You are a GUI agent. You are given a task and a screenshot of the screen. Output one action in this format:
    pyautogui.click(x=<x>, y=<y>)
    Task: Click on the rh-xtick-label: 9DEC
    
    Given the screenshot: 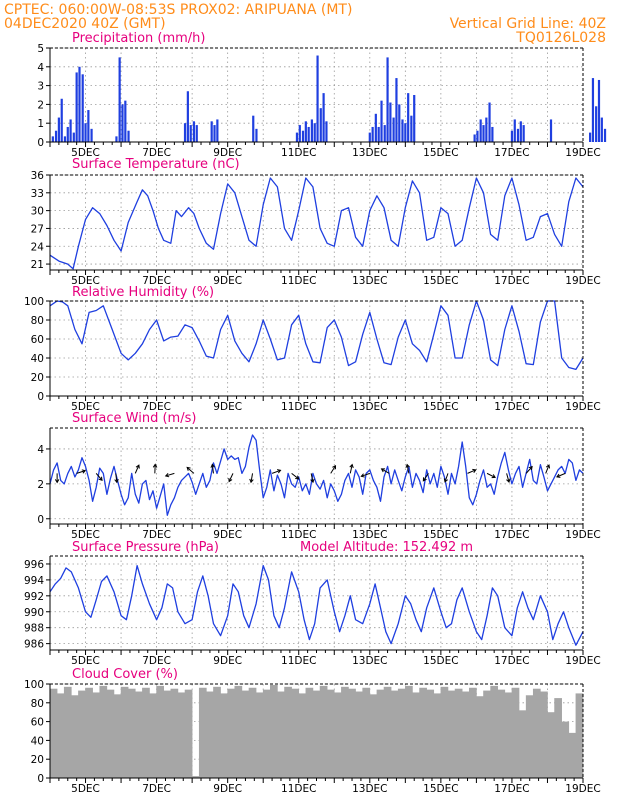 What is the action you would take?
    pyautogui.click(x=227, y=407)
    